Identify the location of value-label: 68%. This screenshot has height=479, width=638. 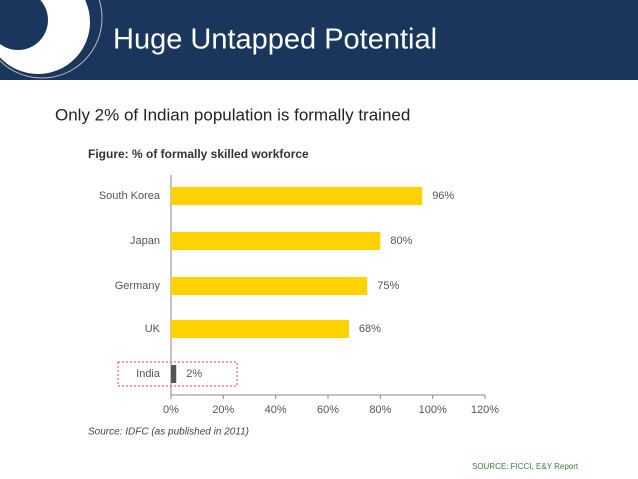
(370, 329).